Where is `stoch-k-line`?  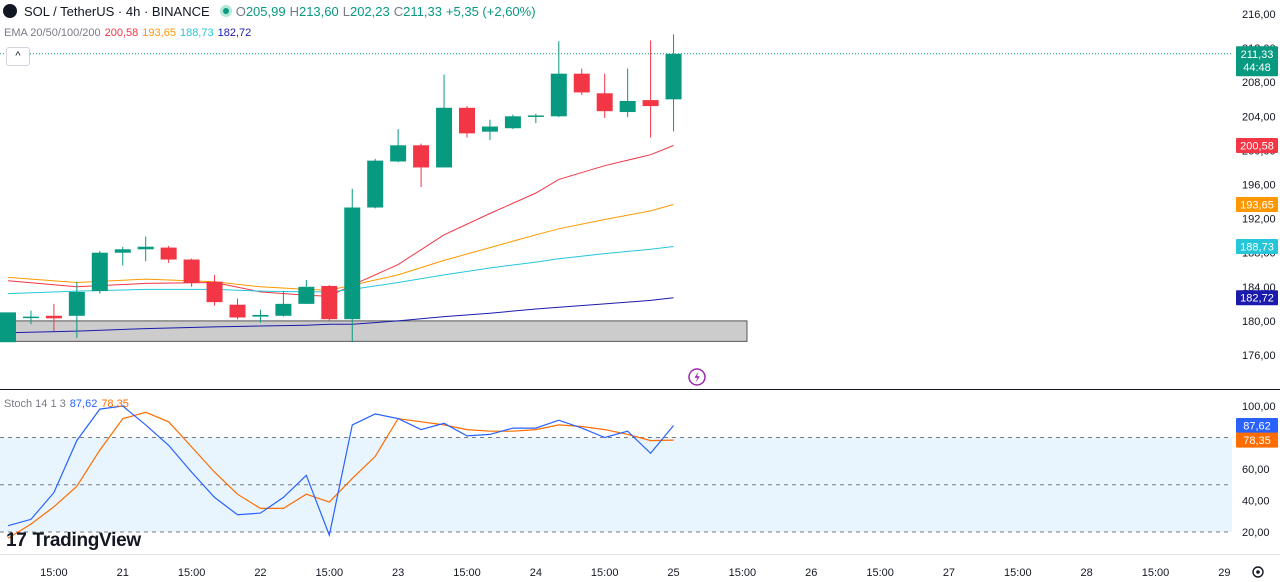 stoch-k-line is located at coordinates (340, 471).